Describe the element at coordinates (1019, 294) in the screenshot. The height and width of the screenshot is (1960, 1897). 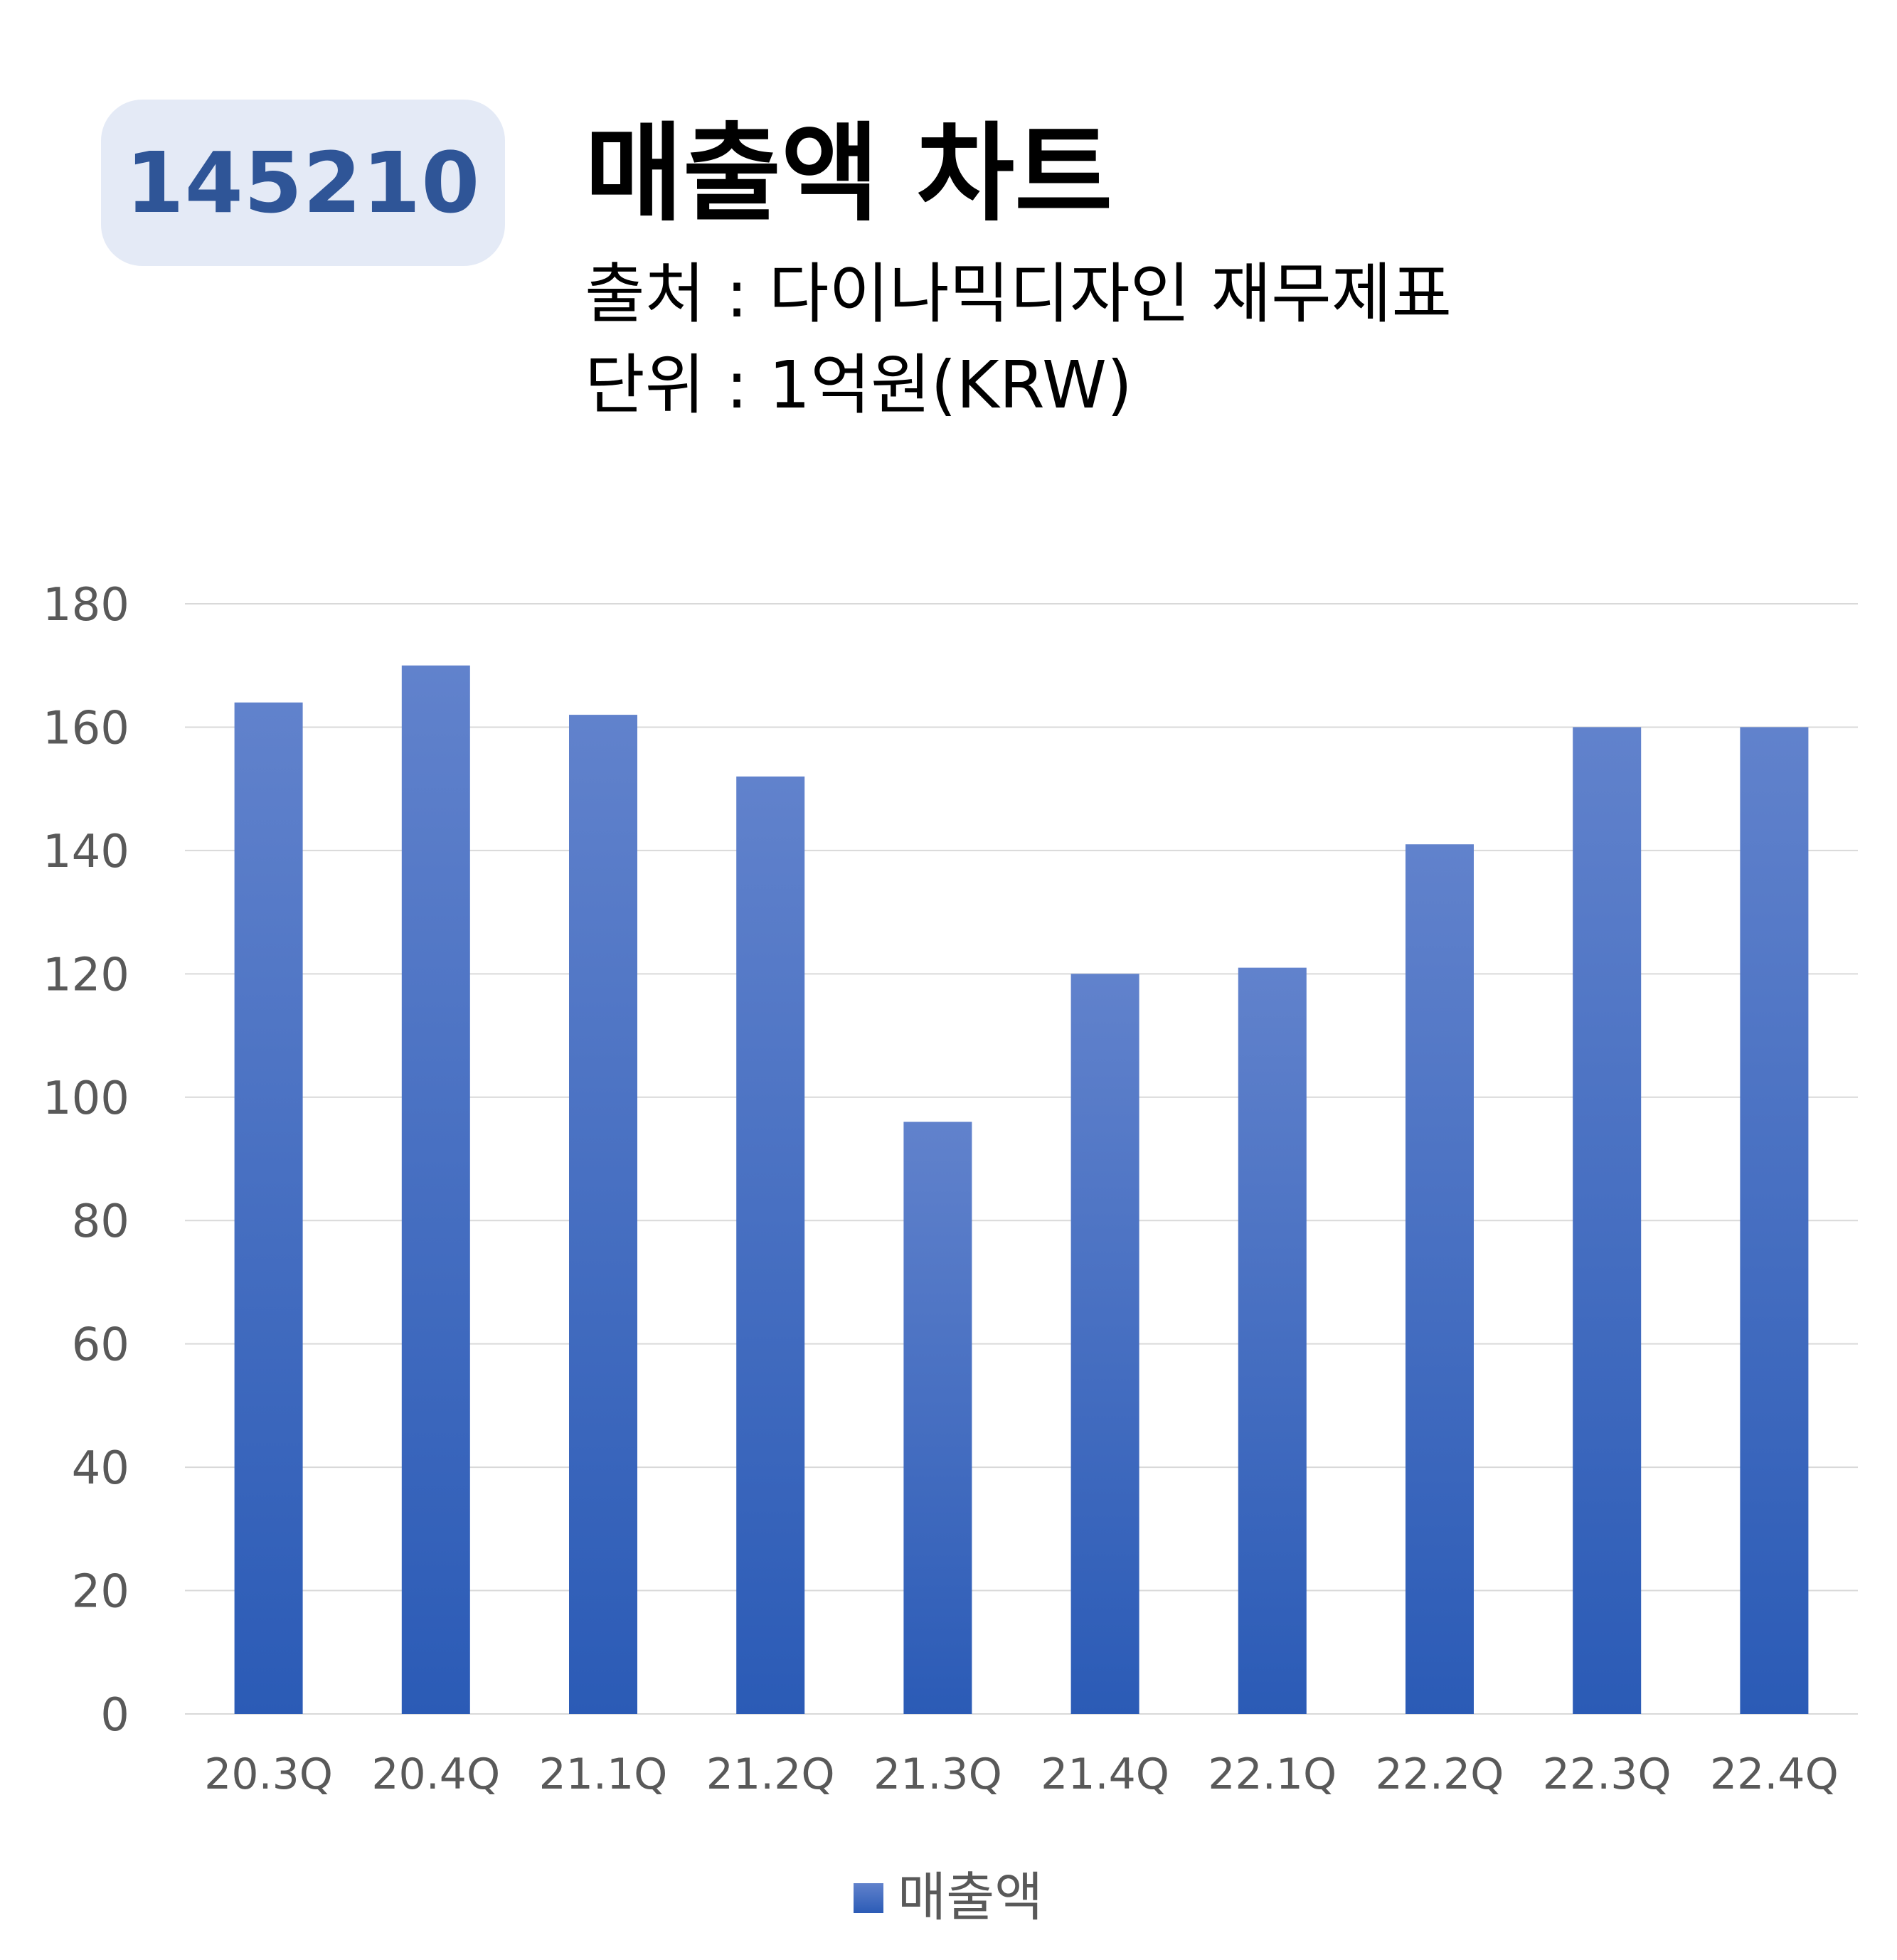
I see `source-line: 출처 : 다이나믹디자인 재무제표` at that location.